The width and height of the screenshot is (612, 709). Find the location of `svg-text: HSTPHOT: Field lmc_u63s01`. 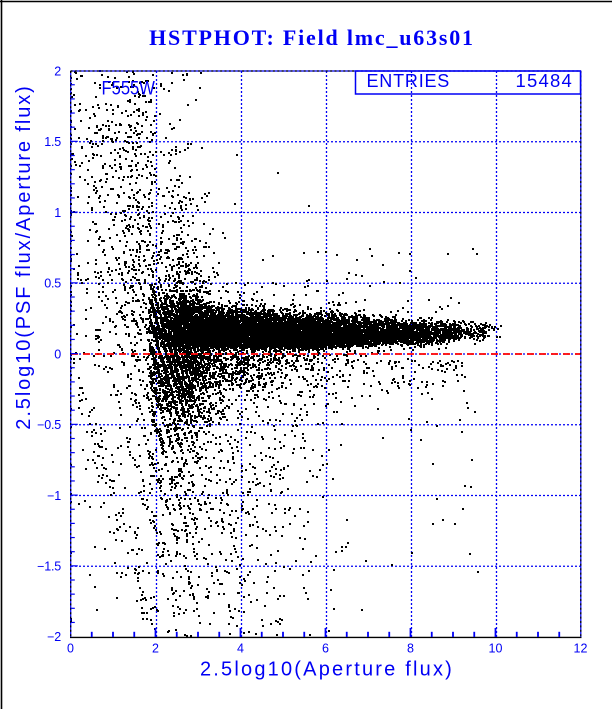

svg-text: HSTPHOT: Field lmc_u63s01 is located at coordinates (312, 37).